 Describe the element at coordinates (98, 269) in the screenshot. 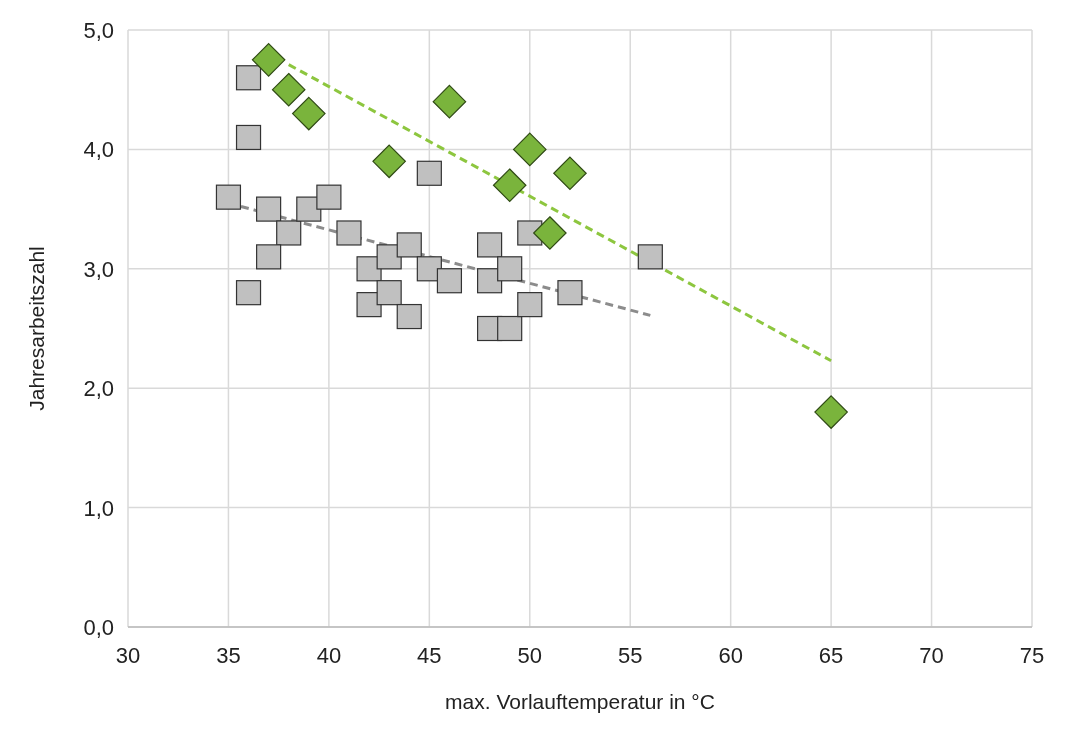

I see `y-tick-label: 3,0` at that location.